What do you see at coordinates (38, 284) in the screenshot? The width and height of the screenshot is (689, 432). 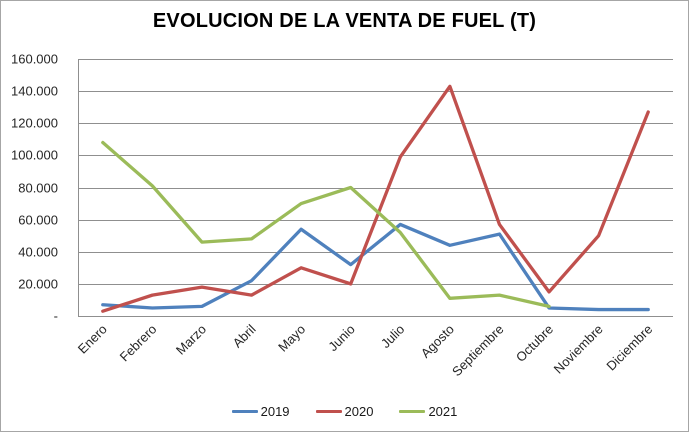 I see `y-axis-label: 20.000` at bounding box center [38, 284].